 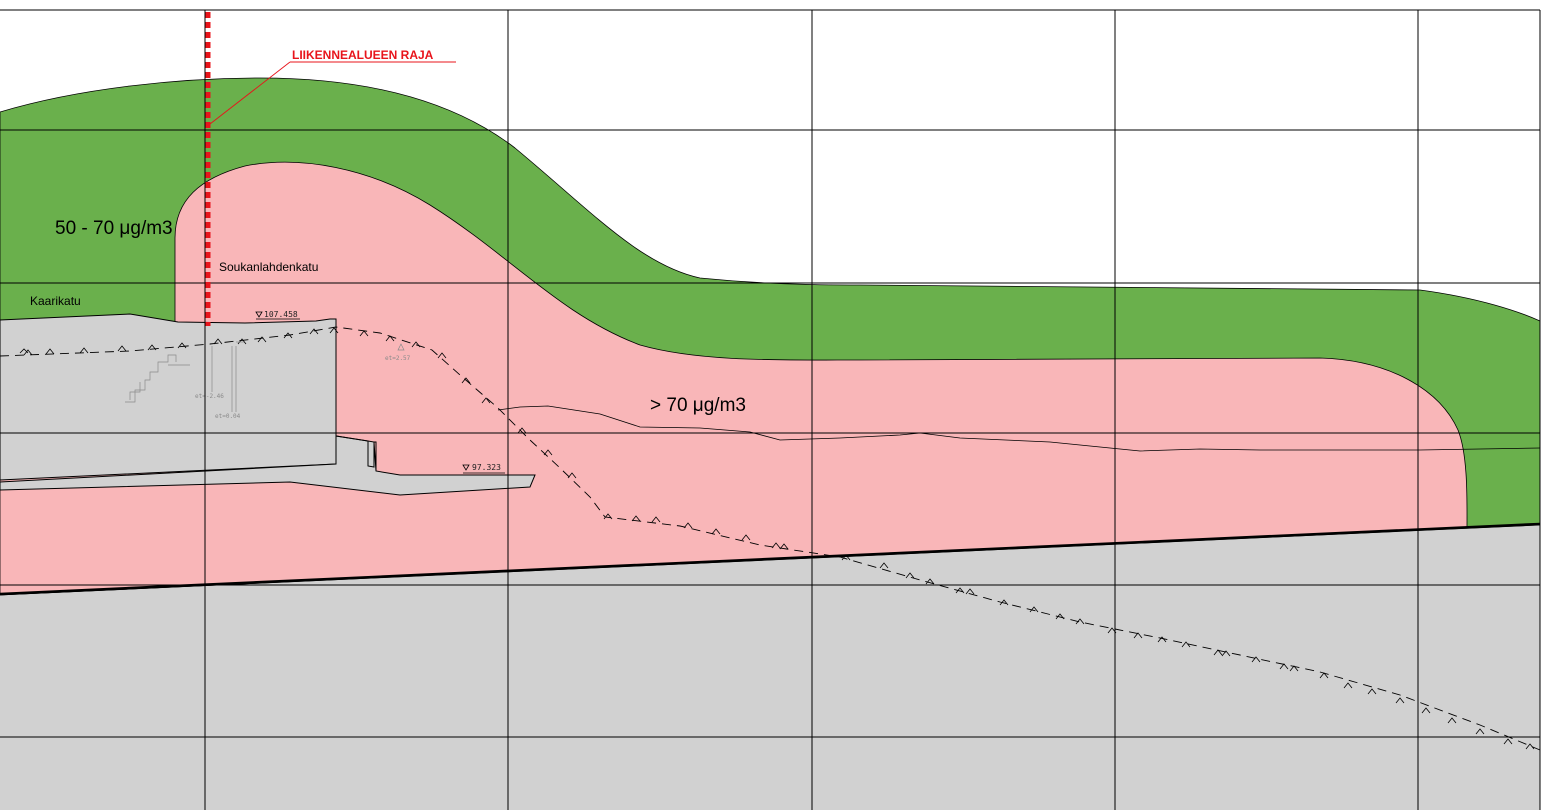 What do you see at coordinates (268, 267) in the screenshot?
I see `street-label-soukanlahdenkatu: Soukanlahdenkatu` at bounding box center [268, 267].